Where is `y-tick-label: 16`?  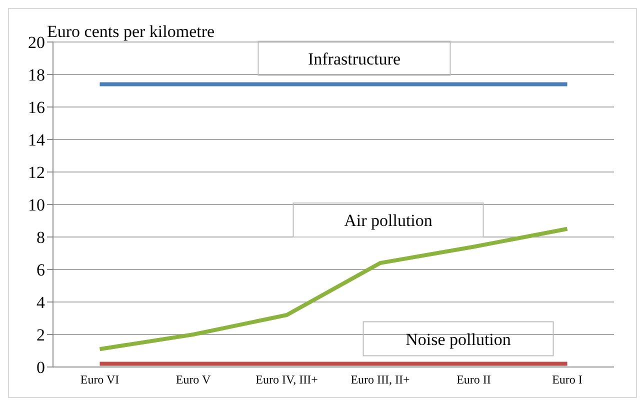 y-tick-label: 16 is located at coordinates (36, 108).